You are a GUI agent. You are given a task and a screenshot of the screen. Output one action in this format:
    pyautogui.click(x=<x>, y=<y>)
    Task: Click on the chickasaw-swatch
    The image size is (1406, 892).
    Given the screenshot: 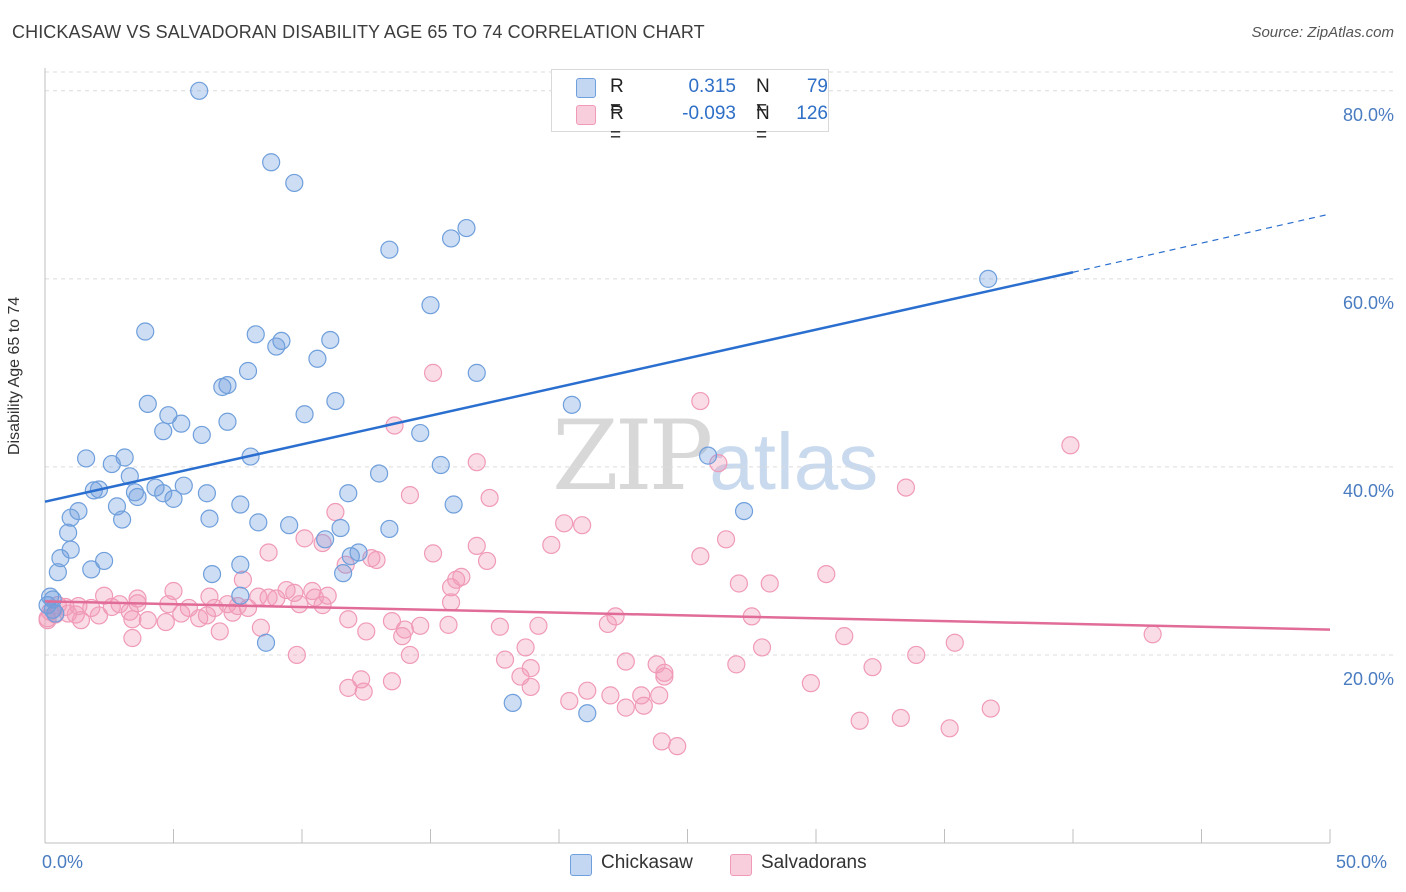 What is the action you would take?
    pyautogui.click(x=586, y=88)
    